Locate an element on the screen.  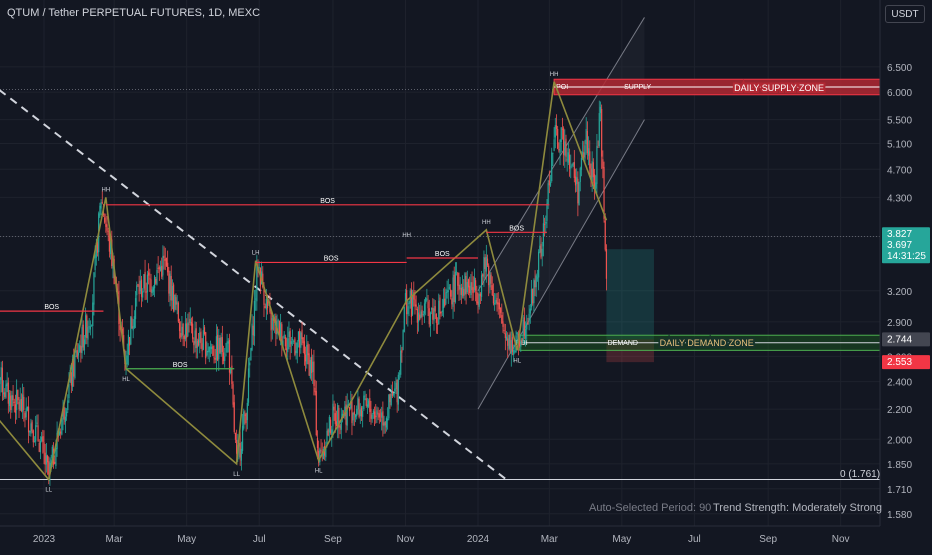
y-tick-label: 2.200 is located at coordinates (899, 410).